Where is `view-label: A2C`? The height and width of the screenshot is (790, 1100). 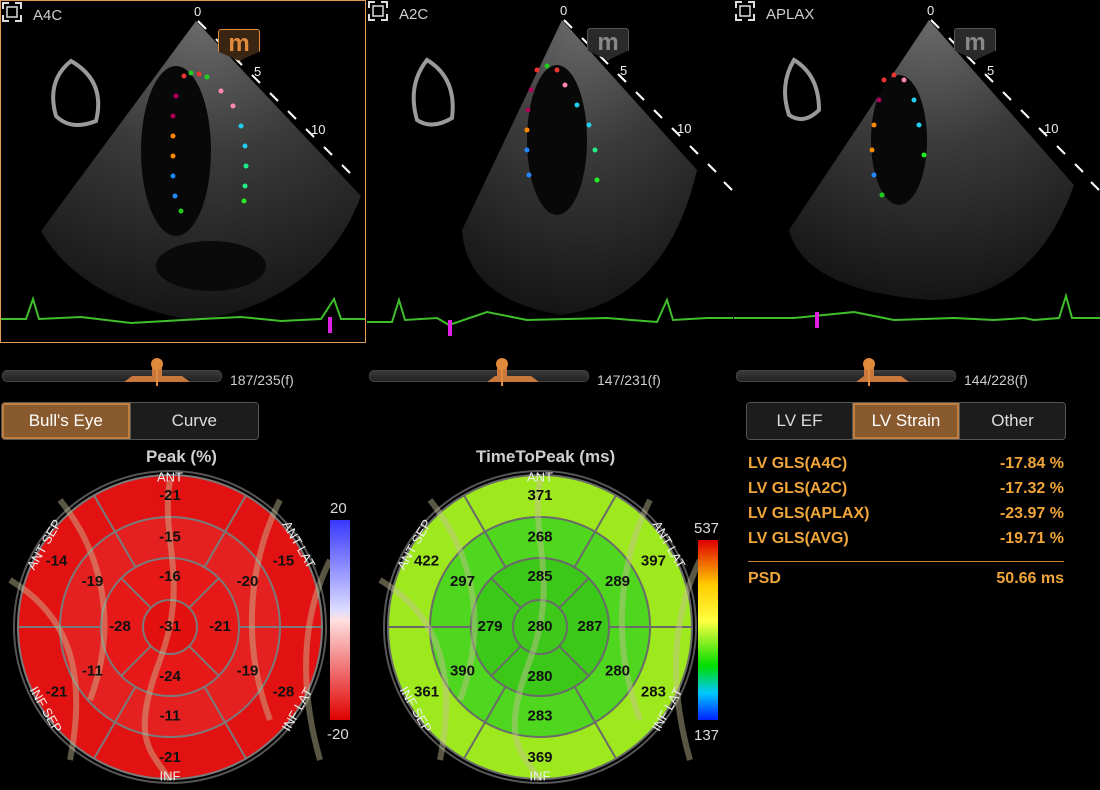
view-label: A2C is located at coordinates (414, 14).